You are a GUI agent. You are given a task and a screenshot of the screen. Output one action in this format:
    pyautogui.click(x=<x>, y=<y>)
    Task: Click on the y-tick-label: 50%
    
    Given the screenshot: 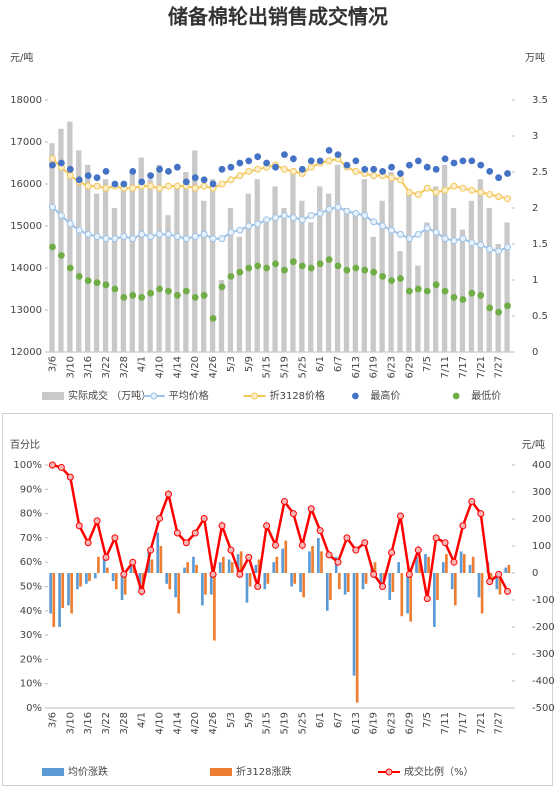 What is the action you would take?
    pyautogui.click(x=31, y=587)
    